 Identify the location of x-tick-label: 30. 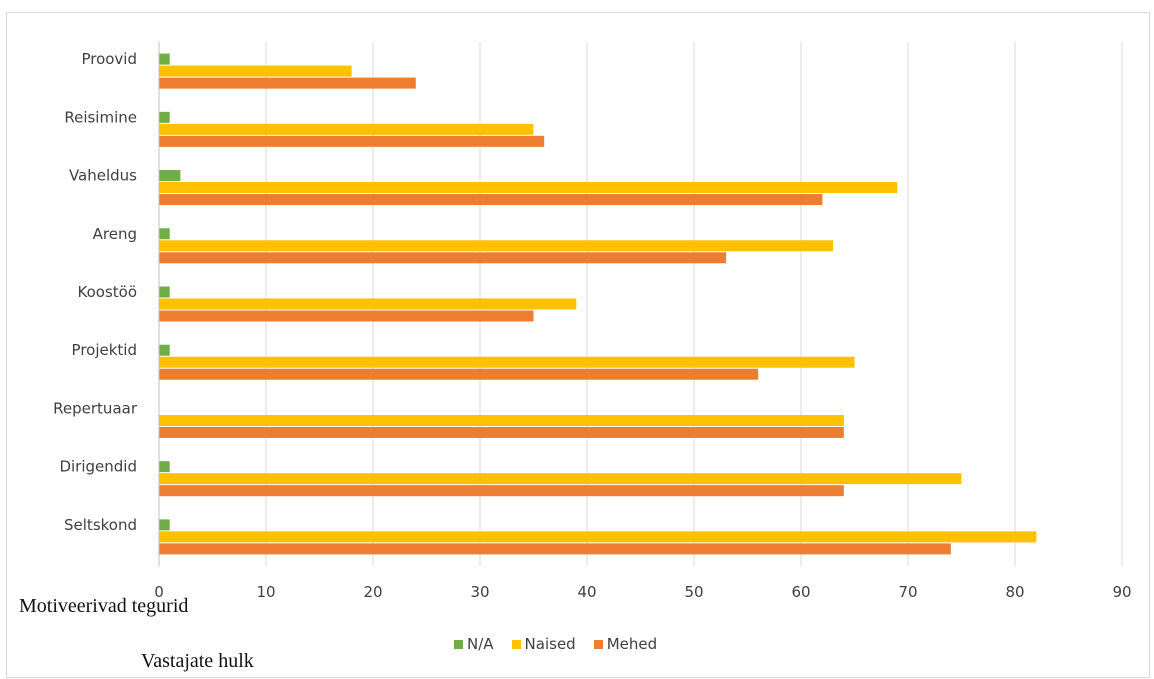
(479, 592).